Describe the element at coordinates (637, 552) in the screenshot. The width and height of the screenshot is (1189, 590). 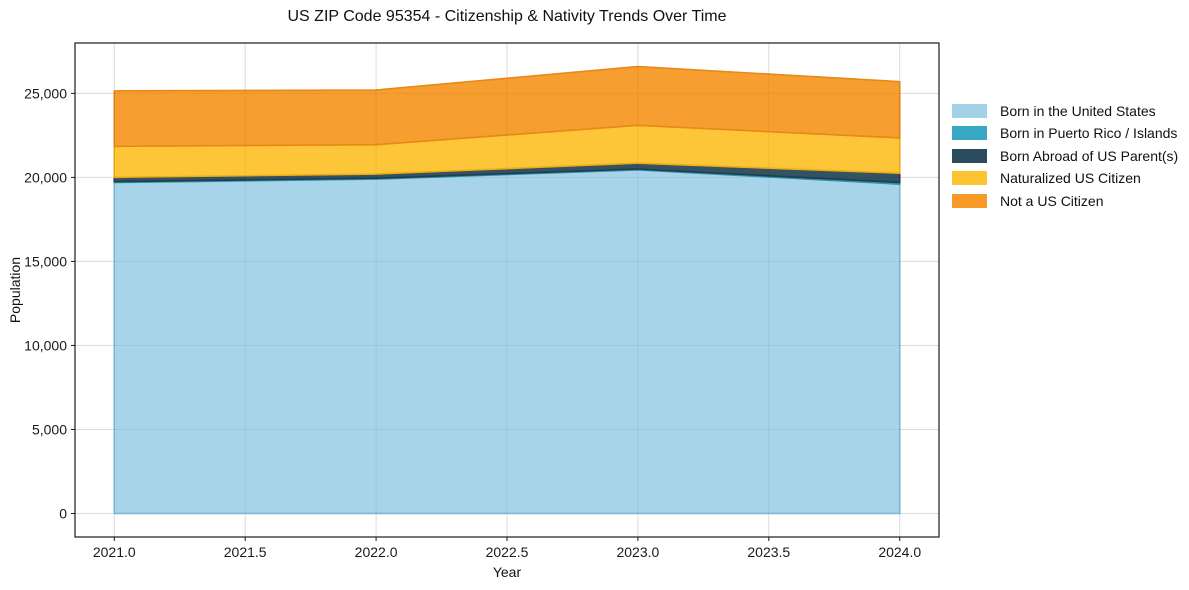
I see `x-tick-label: 2023.0` at that location.